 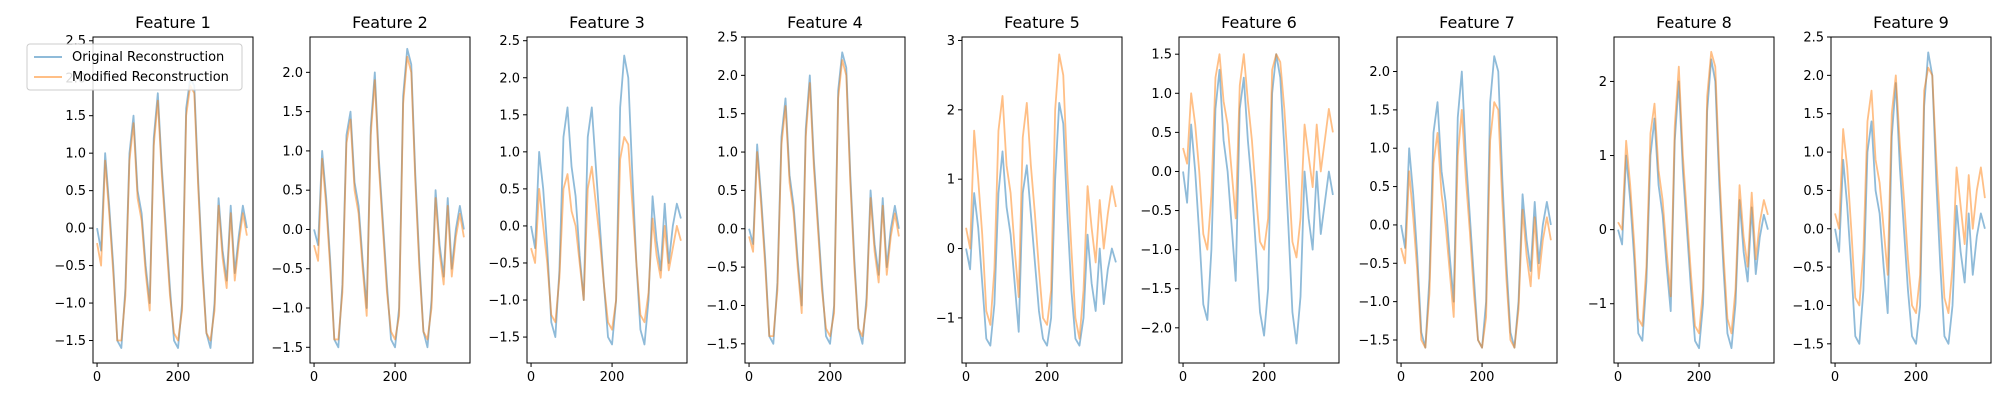 I want to click on subplot-8: Feature 8 −1 0 1 2 0 200, so click(x=1681, y=199).